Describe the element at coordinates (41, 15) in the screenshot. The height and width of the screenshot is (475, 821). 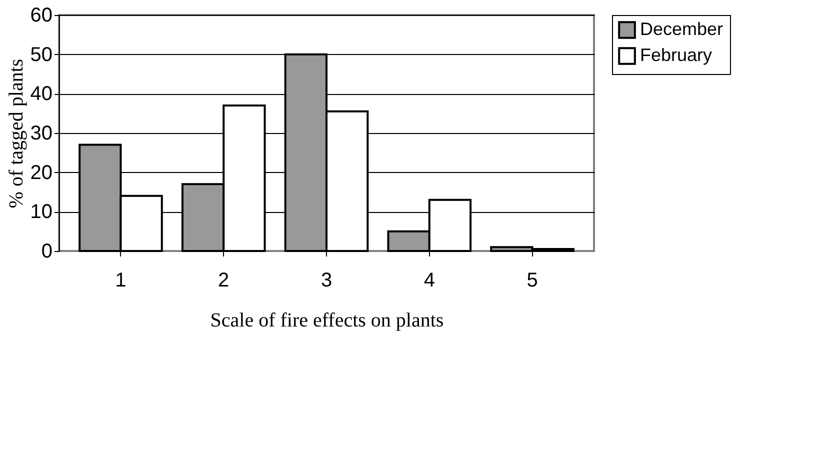
I see `y-tick-label: 60` at that location.